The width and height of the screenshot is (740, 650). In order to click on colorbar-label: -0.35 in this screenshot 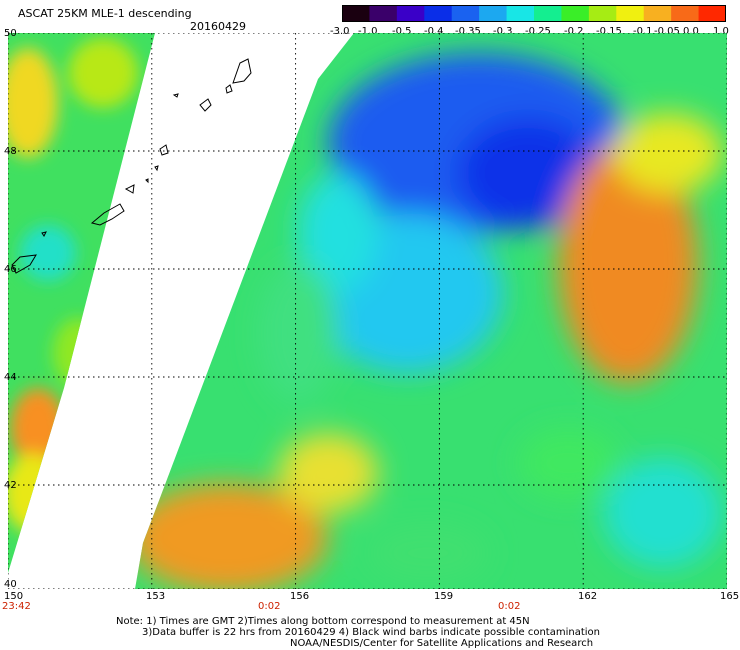, I will do `click(468, 31)`.